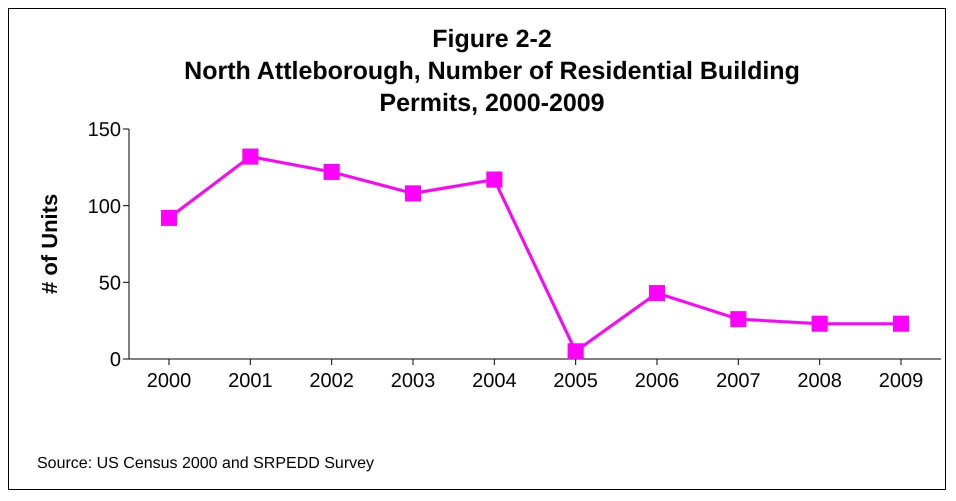 Image resolution: width=956 pixels, height=501 pixels. Describe the element at coordinates (49, 244) in the screenshot. I see `y-axis-title: # of Units` at that location.